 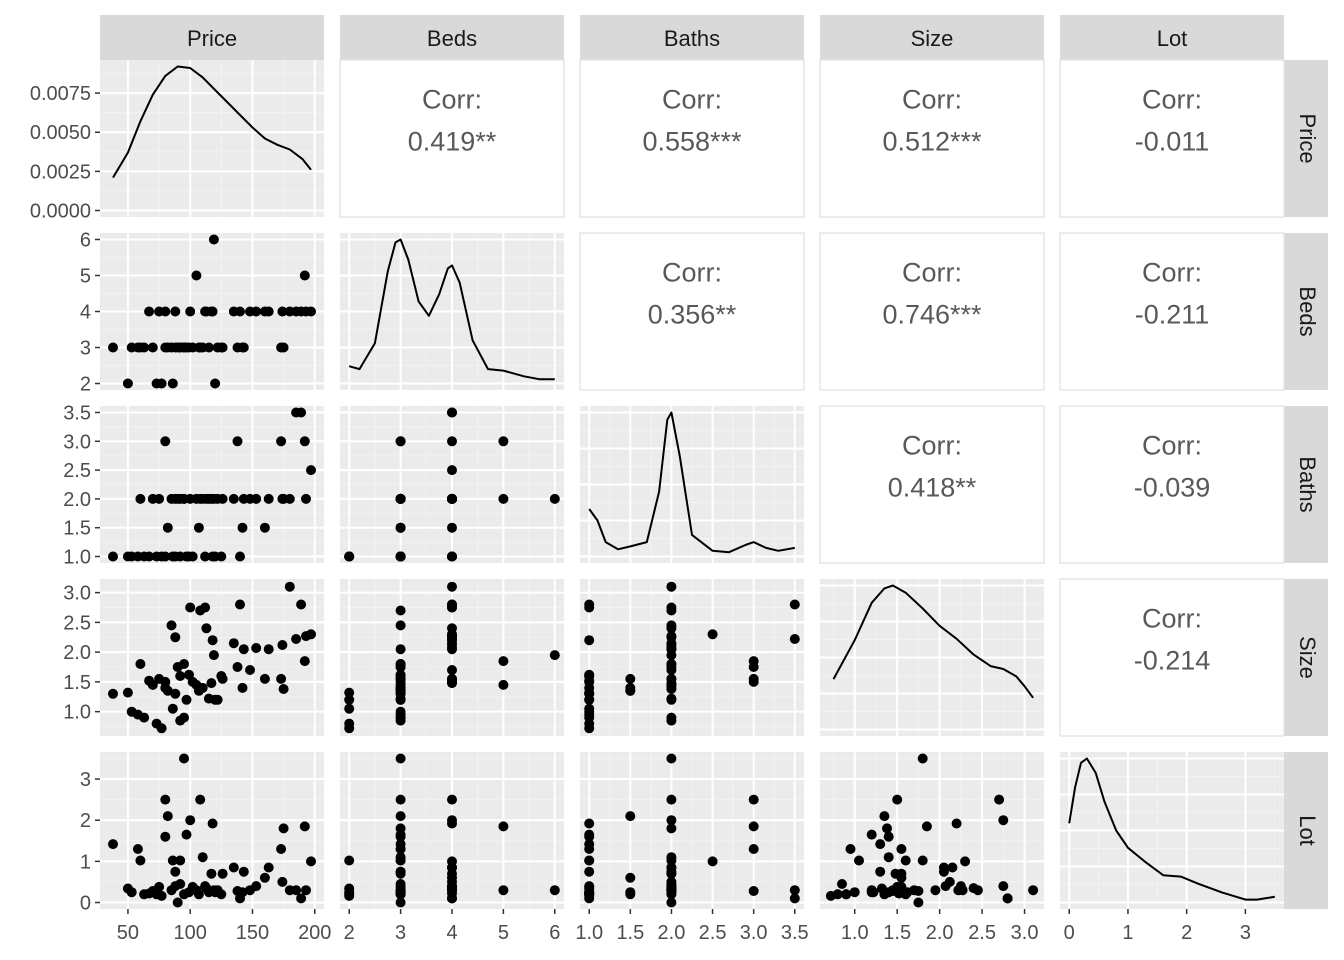 What do you see at coordinates (77, 623) in the screenshot?
I see `y-tick-label-size: 2.5` at bounding box center [77, 623].